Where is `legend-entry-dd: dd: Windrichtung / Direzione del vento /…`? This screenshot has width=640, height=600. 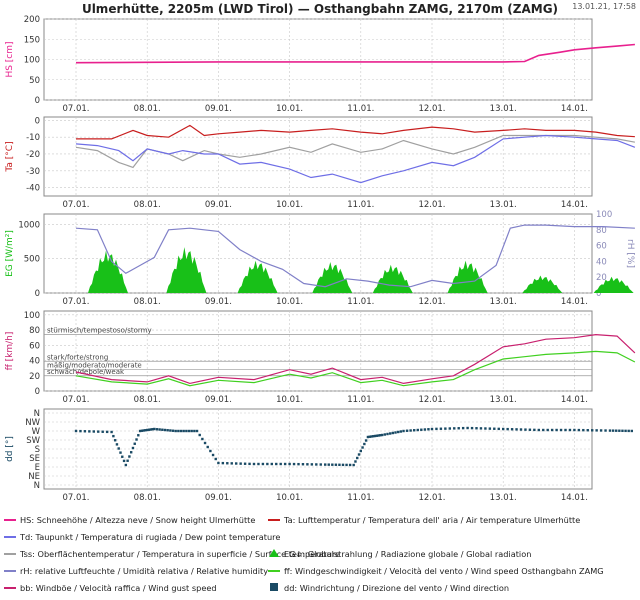 legend-entry-dd: dd: Windrichtung / Direzione del vento /… is located at coordinates (396, 588).